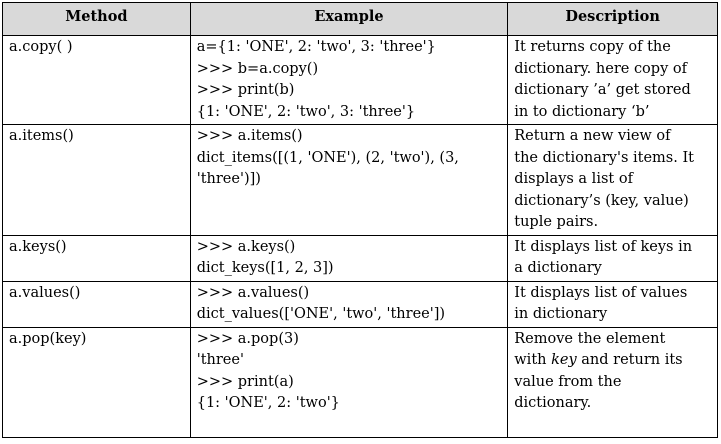 The height and width of the screenshot is (444, 721). What do you see at coordinates (253, 292) in the screenshot?
I see `example-line: >>> a.values()` at bounding box center [253, 292].